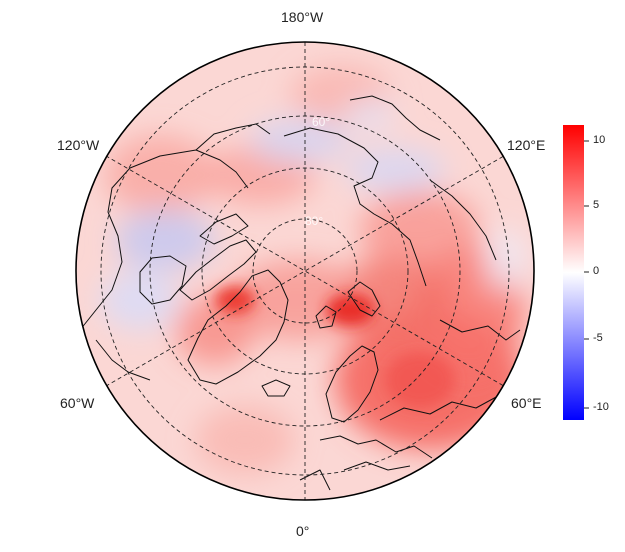 The height and width of the screenshot is (552, 625). What do you see at coordinates (376, 447) in the screenshot?
I see `europe-borders` at bounding box center [376, 447].